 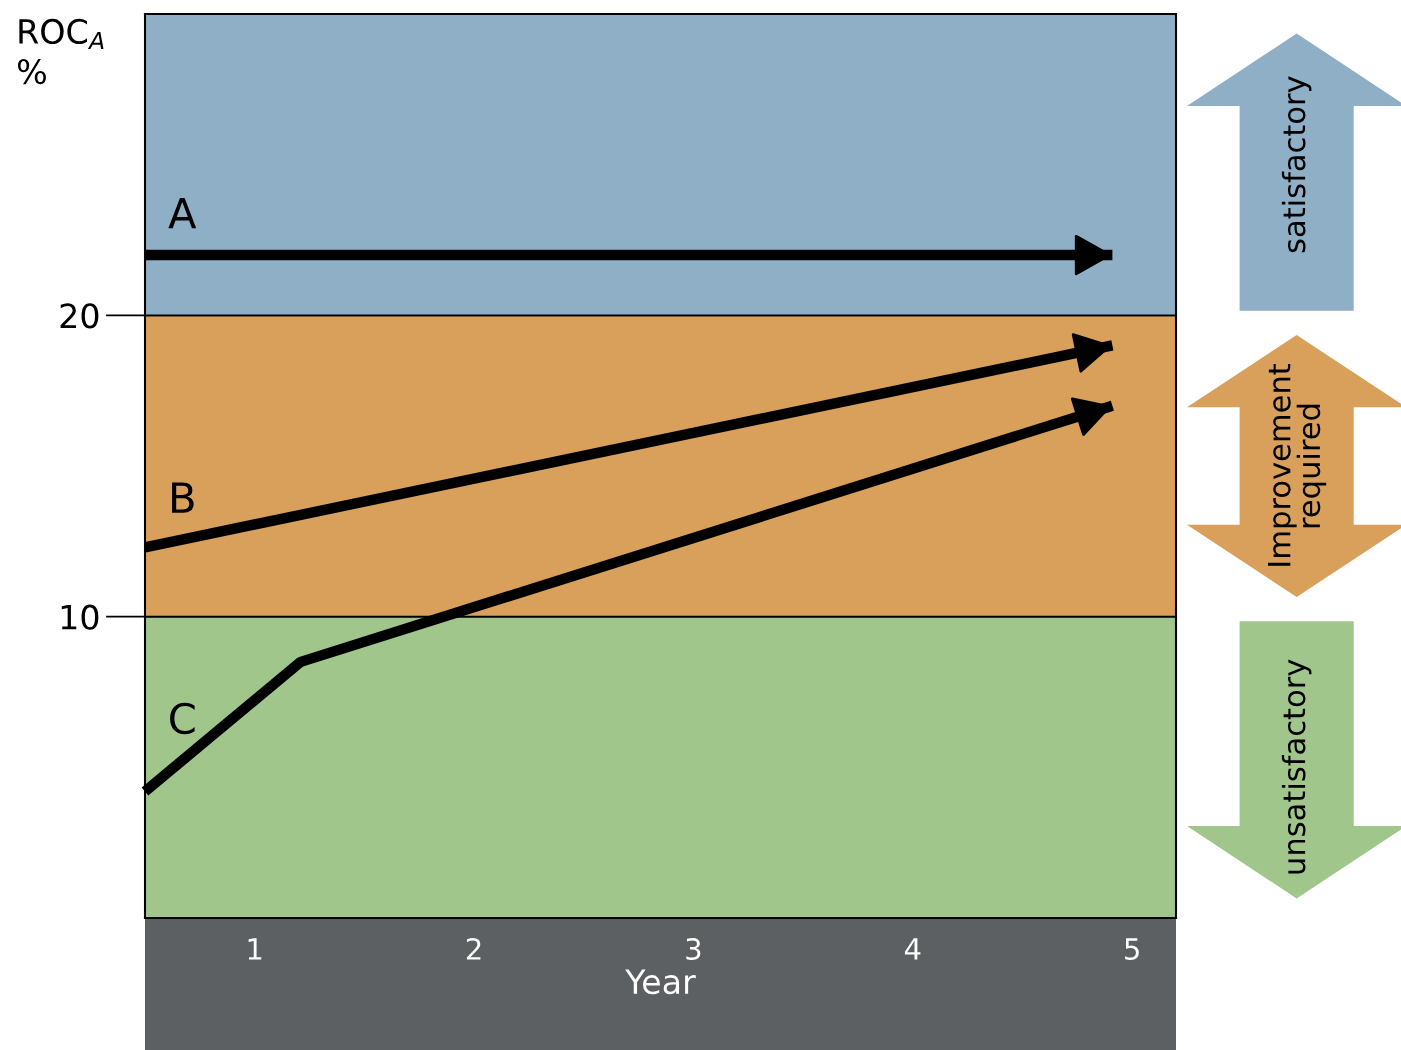 What do you see at coordinates (1296, 164) in the screenshot?
I see `text: satisfactory` at bounding box center [1296, 164].